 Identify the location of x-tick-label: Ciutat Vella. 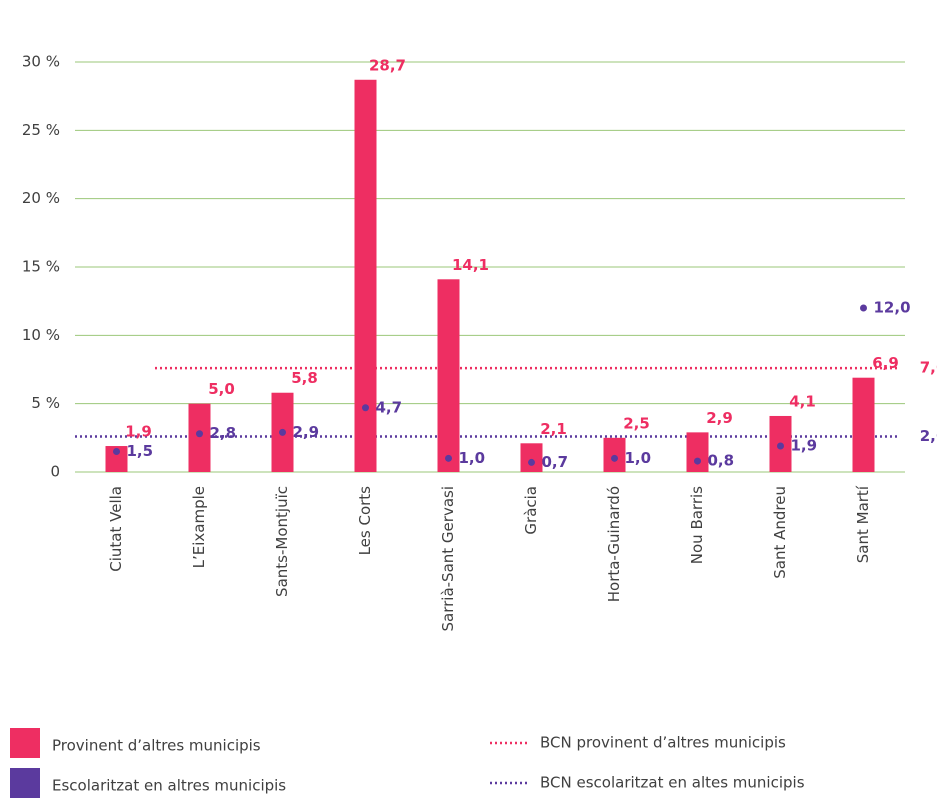
(116, 529).